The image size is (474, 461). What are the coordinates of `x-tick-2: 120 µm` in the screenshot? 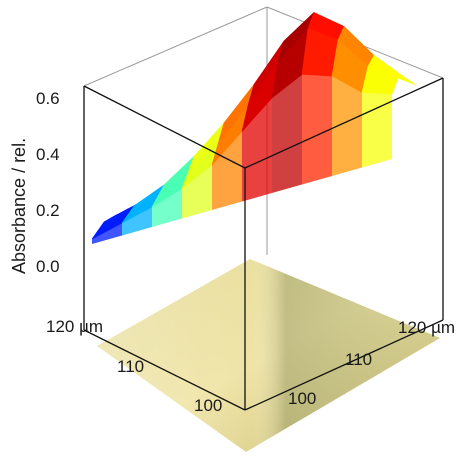 It's located at (74, 326).